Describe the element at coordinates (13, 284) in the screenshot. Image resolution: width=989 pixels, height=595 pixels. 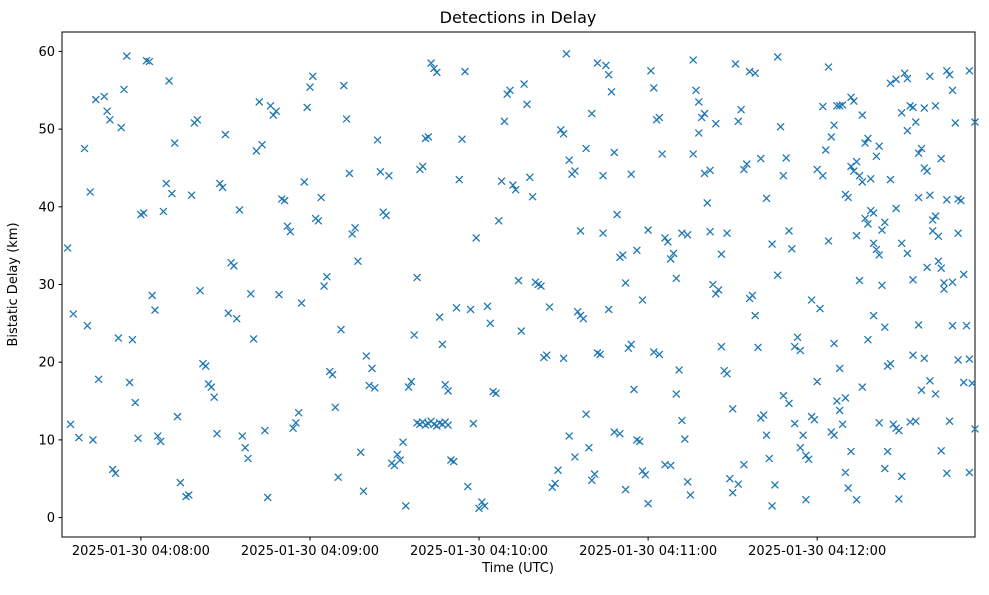
I see `y-axis-label: Bistatic Delay (km)` at that location.